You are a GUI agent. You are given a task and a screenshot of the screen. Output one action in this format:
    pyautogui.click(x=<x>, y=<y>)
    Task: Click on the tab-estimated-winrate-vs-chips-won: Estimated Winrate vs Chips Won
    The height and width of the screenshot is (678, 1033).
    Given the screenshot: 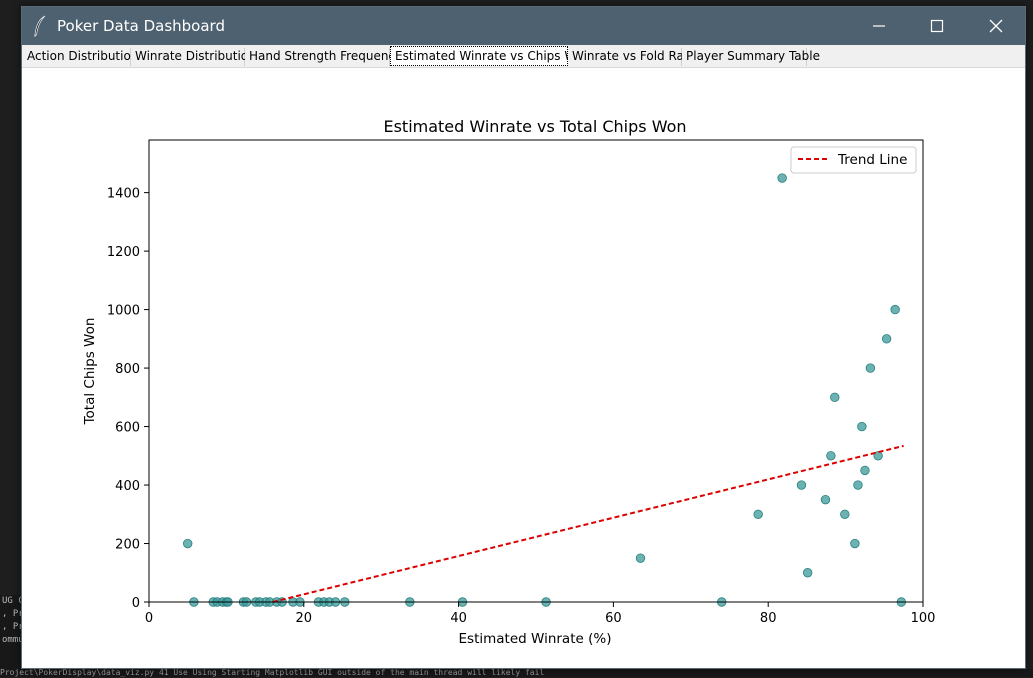 What is the action you would take?
    pyautogui.click(x=490, y=56)
    